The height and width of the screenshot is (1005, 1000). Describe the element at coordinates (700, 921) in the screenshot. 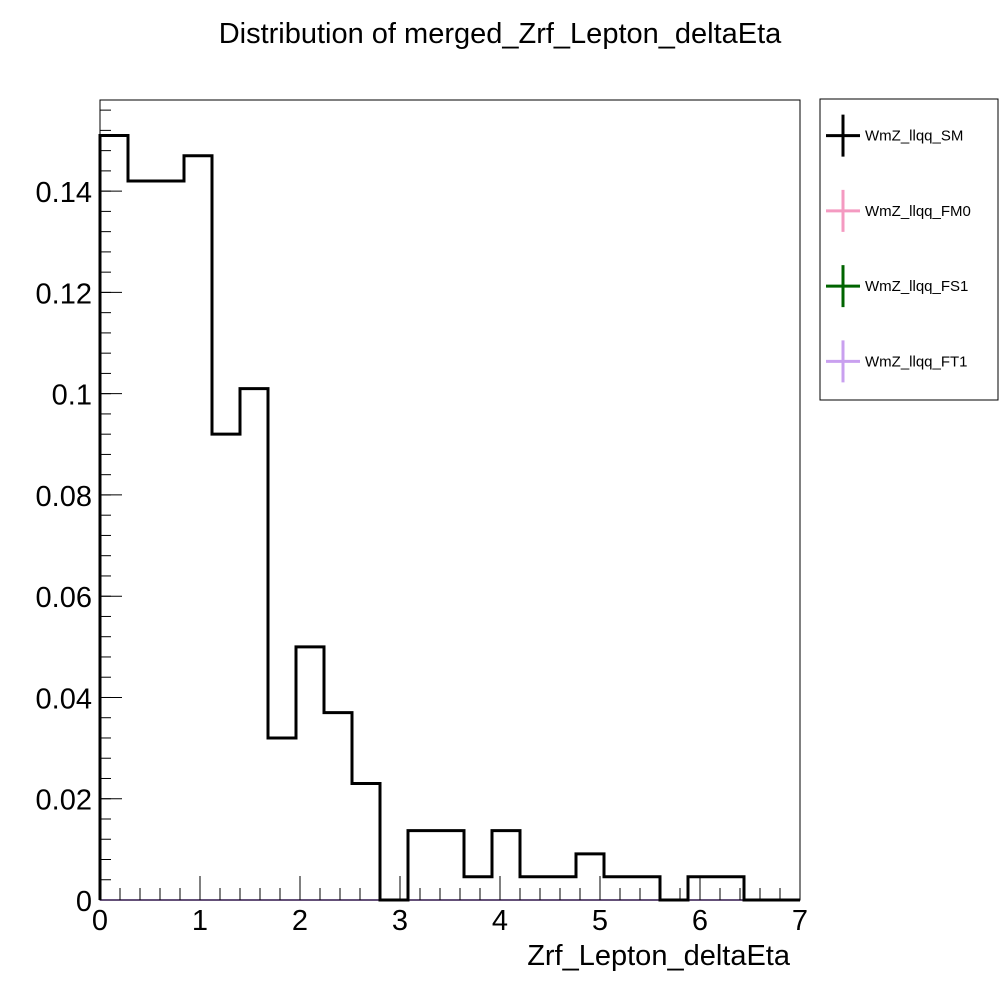

I see `x-tick-label: 6` at that location.